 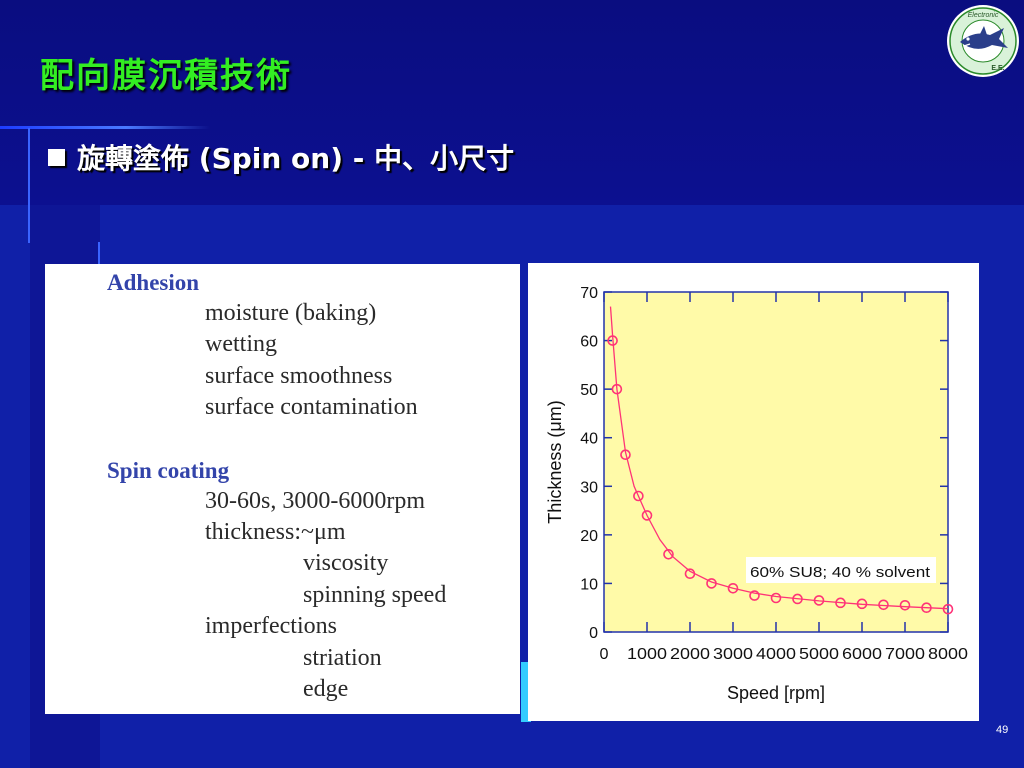 What do you see at coordinates (326, 689) in the screenshot?
I see `imperfections-item: edge` at bounding box center [326, 689].